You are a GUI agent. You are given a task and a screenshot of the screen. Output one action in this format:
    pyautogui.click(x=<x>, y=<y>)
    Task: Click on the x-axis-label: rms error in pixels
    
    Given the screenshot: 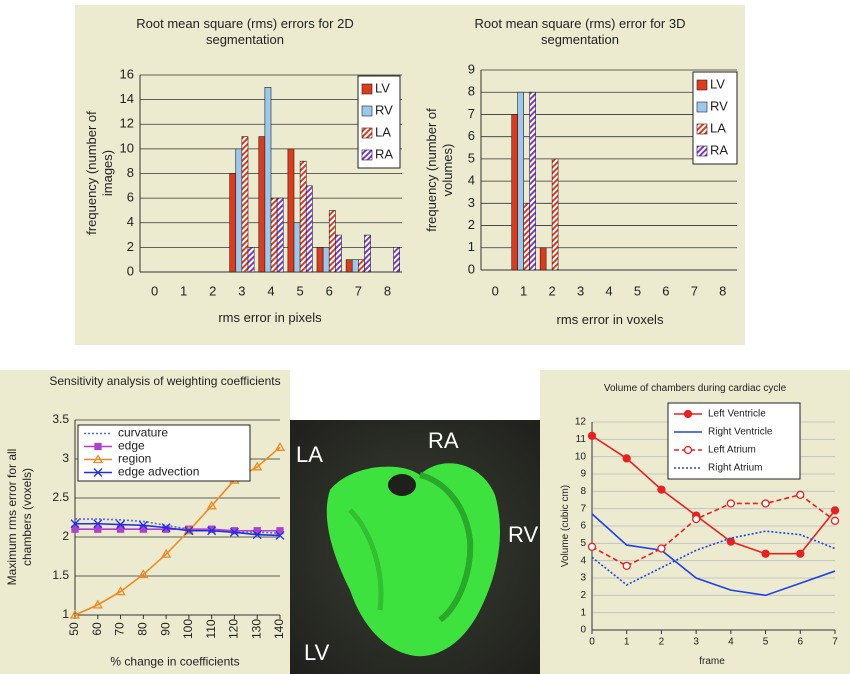 What is the action you would take?
    pyautogui.click(x=270, y=317)
    